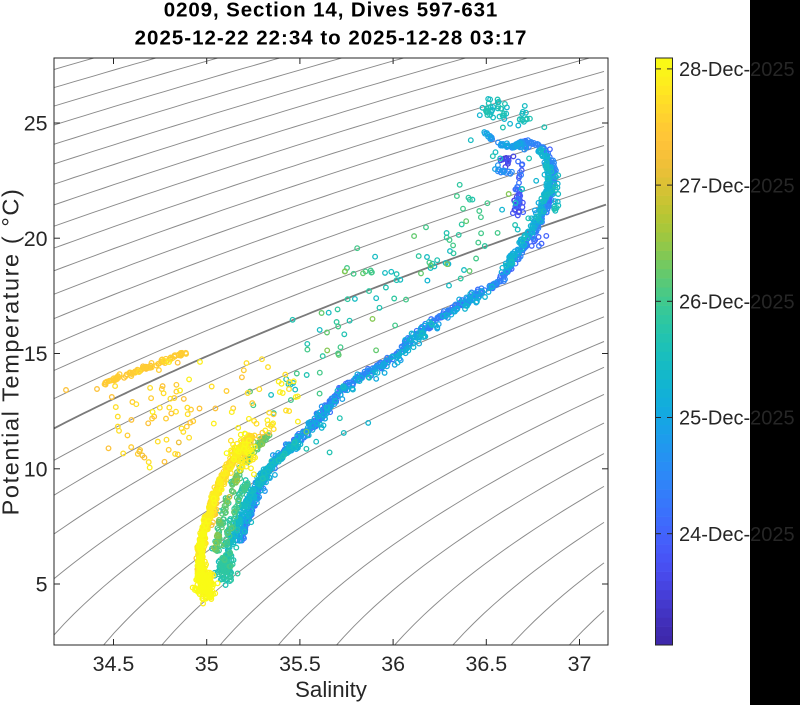  What do you see at coordinates (580, 664) in the screenshot?
I see `svg-text: 37` at bounding box center [580, 664].